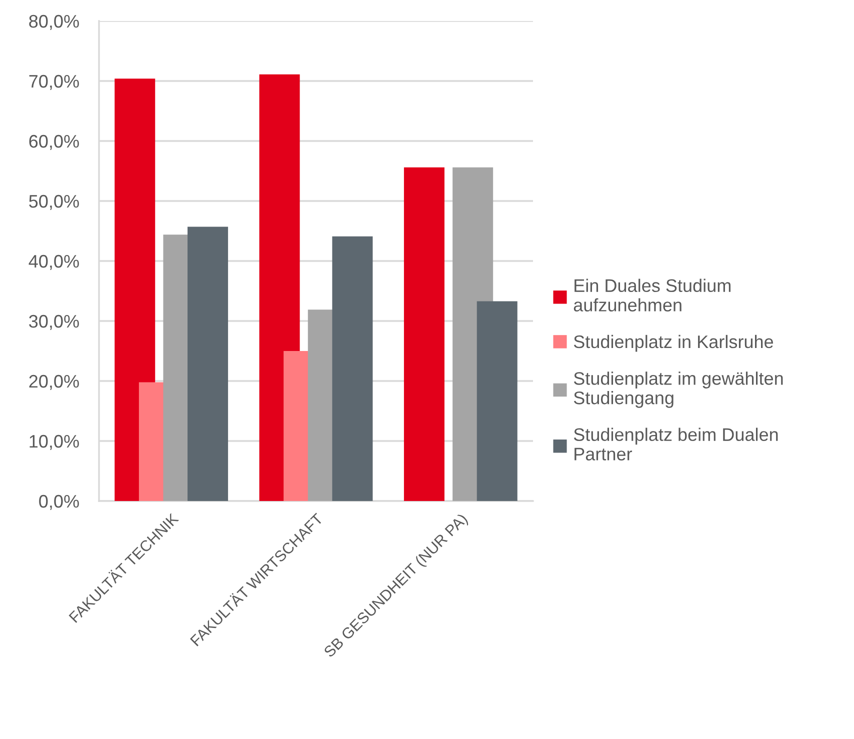  What do you see at coordinates (54, 82) in the screenshot?
I see `y-tick-label: 70,0%` at bounding box center [54, 82].